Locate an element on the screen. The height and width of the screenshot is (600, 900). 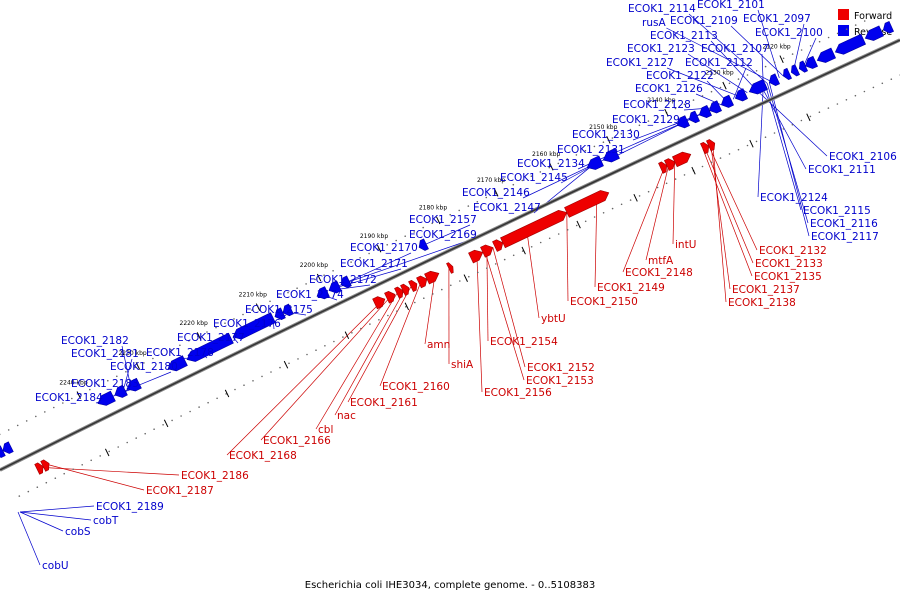
reverse-label-ecok1-2170: ECOK1_2170 is located at coordinates (384, 248).